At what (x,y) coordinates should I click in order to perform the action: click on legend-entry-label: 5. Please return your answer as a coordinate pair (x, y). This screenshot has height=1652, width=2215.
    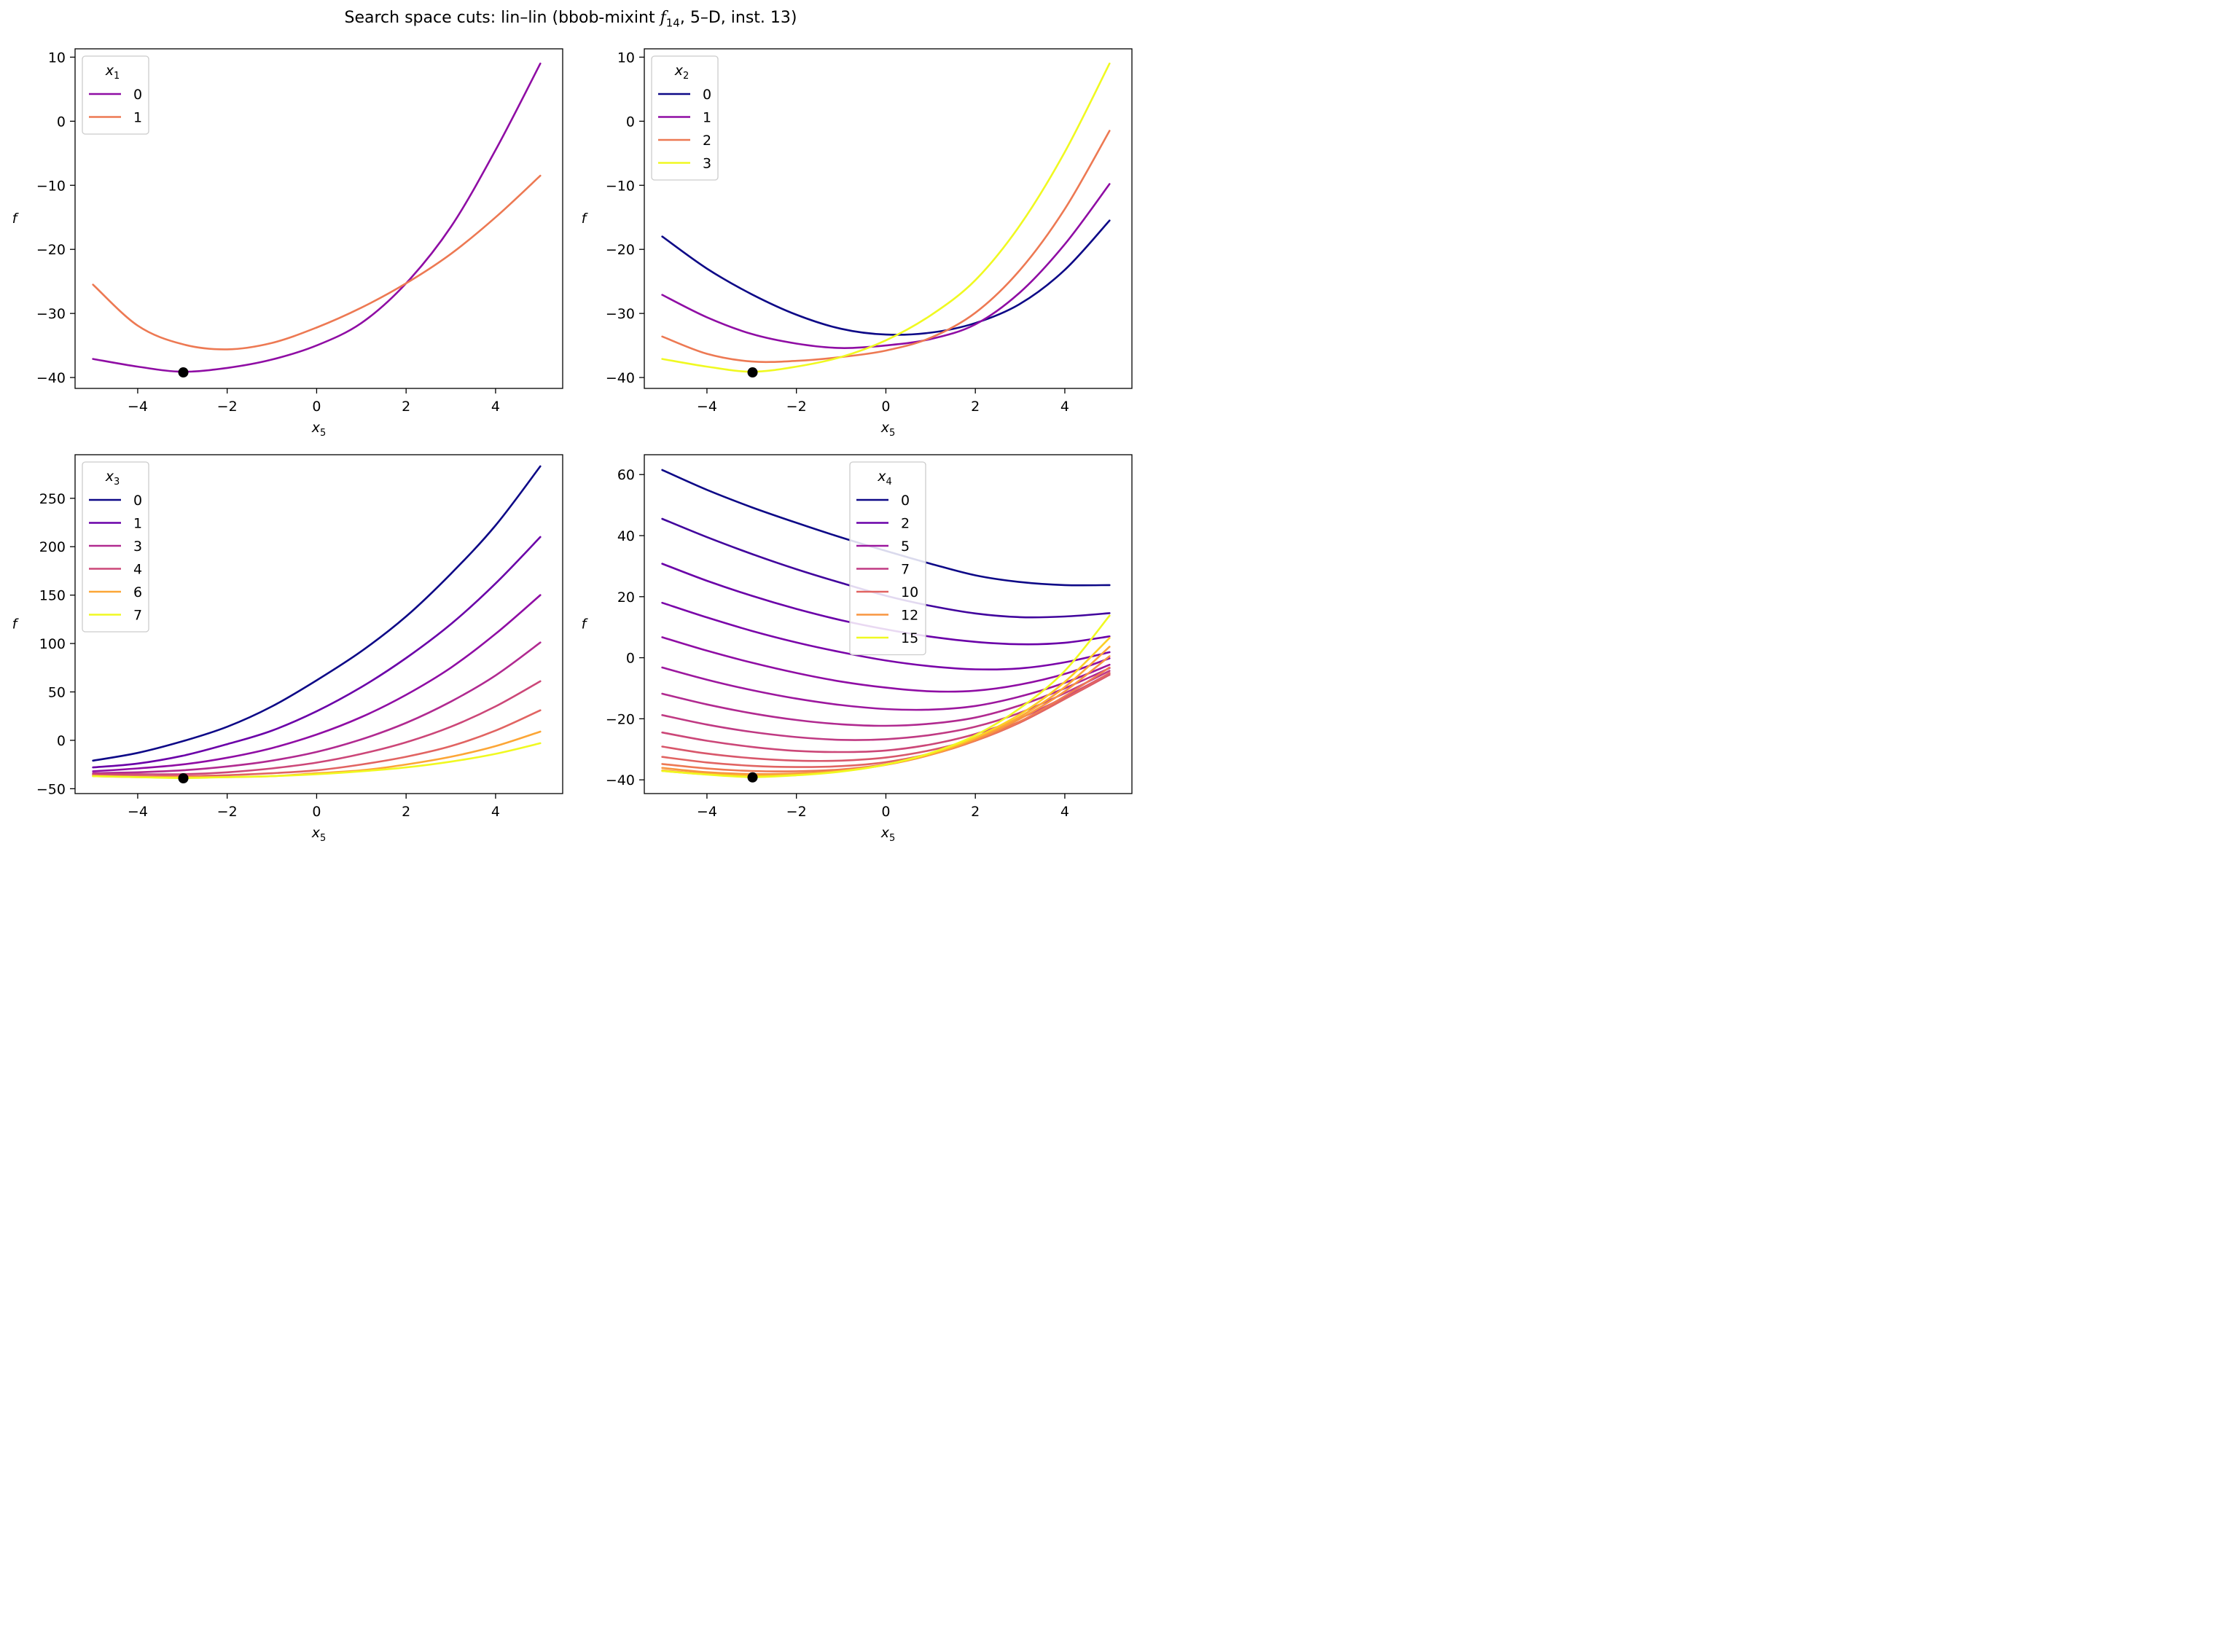
    Looking at the image, I should click on (905, 547).